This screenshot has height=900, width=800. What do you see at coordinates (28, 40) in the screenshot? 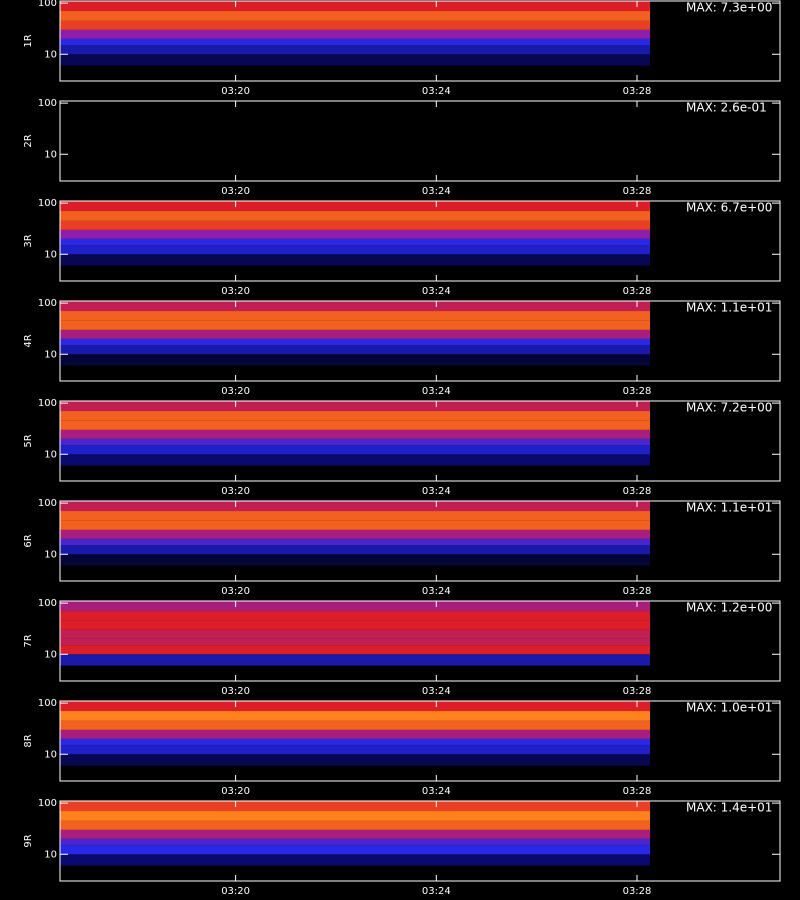
I see `y-axis-label: 1R` at bounding box center [28, 40].